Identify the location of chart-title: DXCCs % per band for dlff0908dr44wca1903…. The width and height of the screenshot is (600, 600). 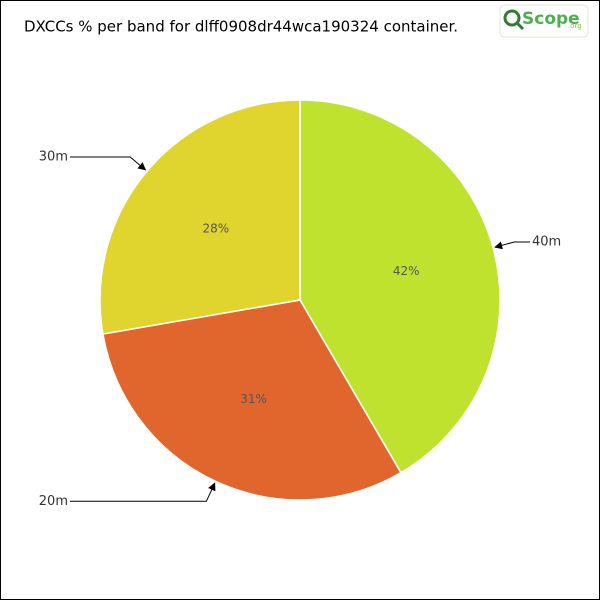
(241, 27).